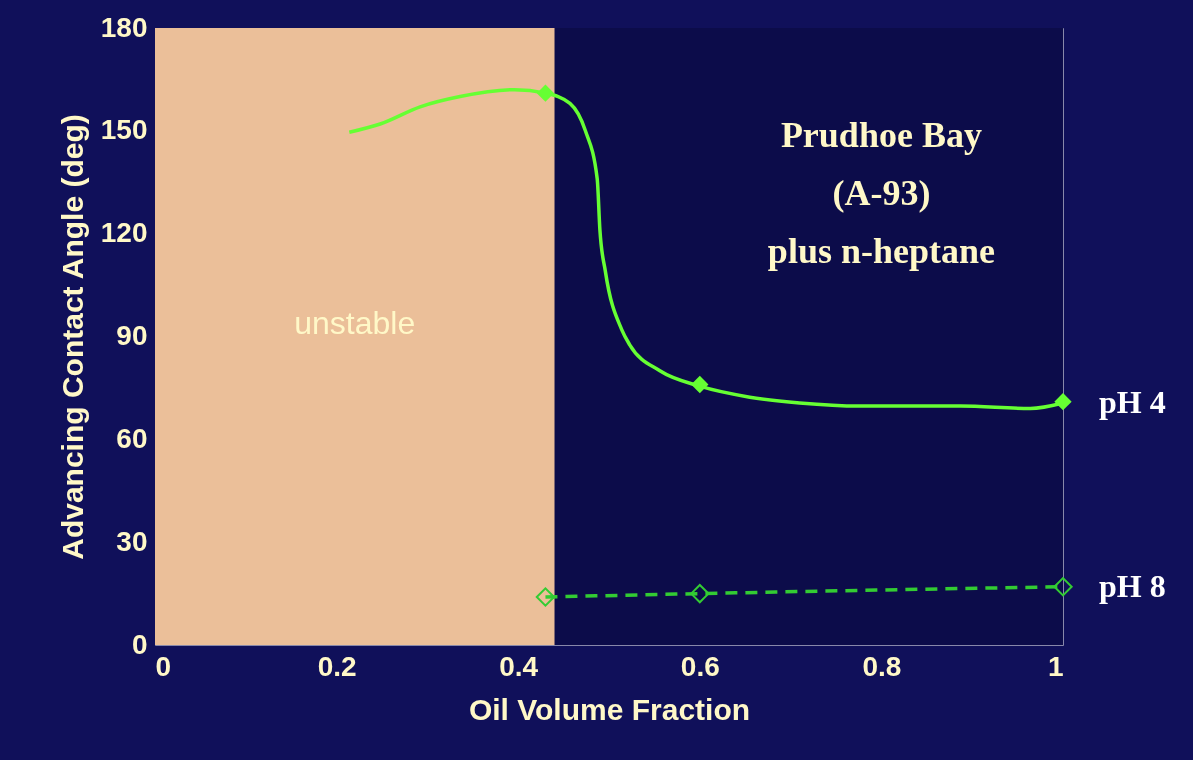  Describe the element at coordinates (124, 130) in the screenshot. I see `y-tick-label: 150` at that location.